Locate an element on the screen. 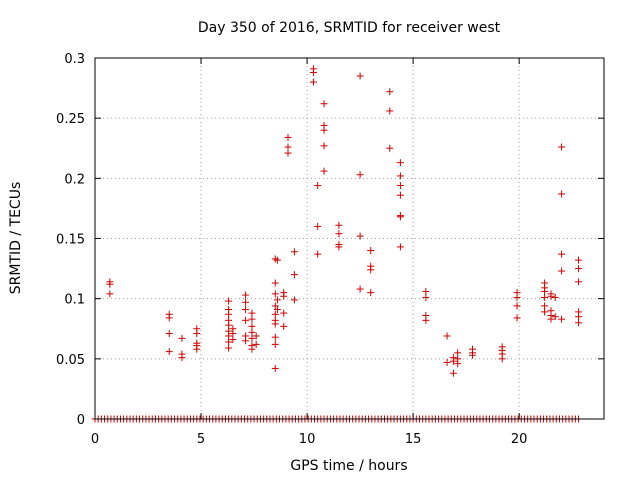 This screenshot has width=640, height=480. y-tick-label: 0.25 is located at coordinates (70, 119).